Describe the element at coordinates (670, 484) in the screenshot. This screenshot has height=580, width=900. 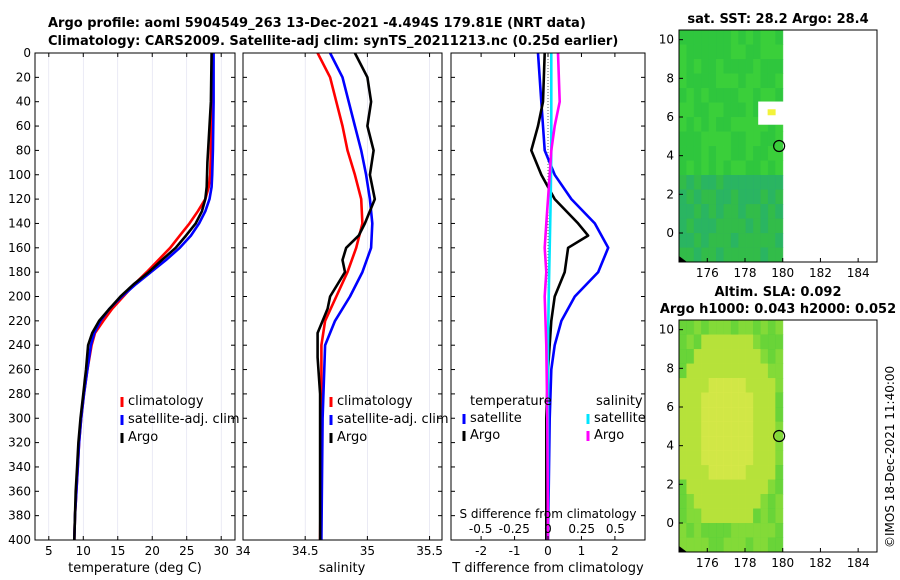
I see `map-y-tick-label: 2` at that location.